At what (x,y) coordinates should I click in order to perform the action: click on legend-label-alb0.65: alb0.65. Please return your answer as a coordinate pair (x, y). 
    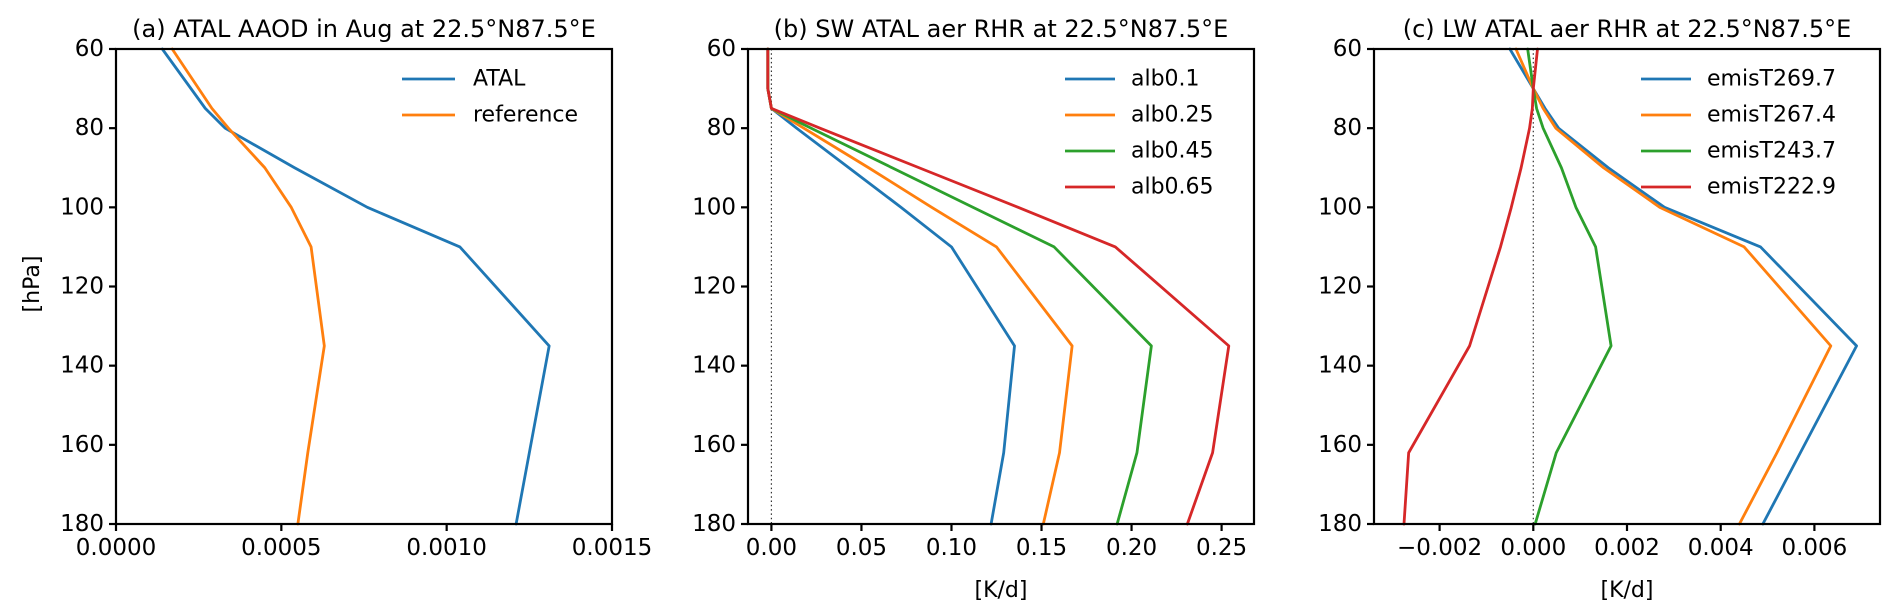
    Looking at the image, I should click on (1172, 187).